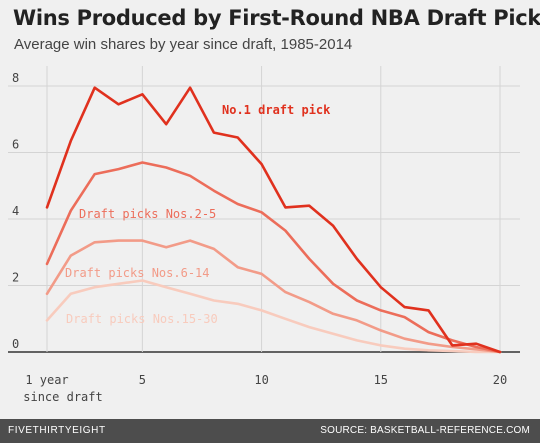  I want to click on series-label-1: No.1 draft pick, so click(276, 110).